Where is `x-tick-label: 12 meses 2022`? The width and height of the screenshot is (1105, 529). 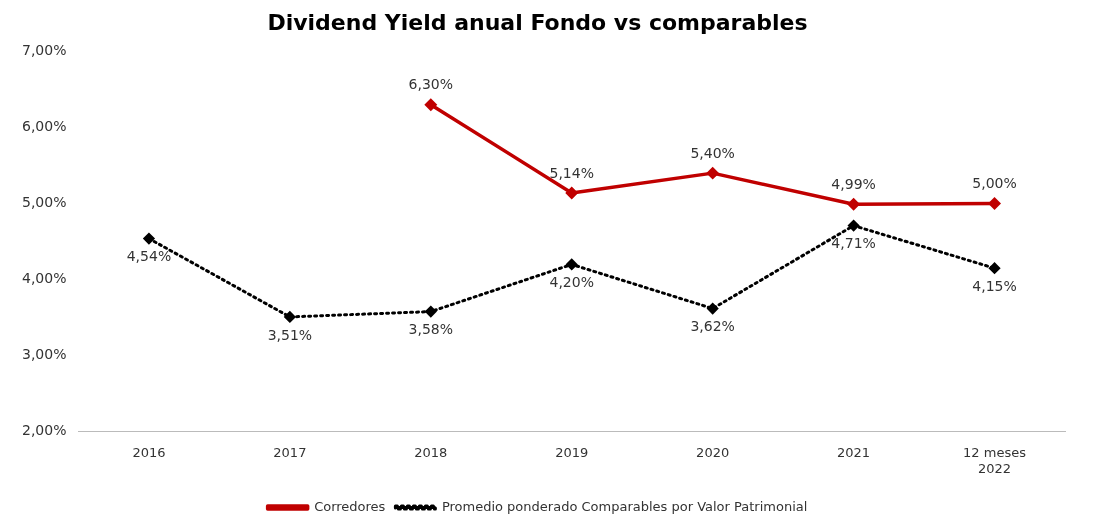 x-tick-label: 12 meses 2022 is located at coordinates (995, 460).